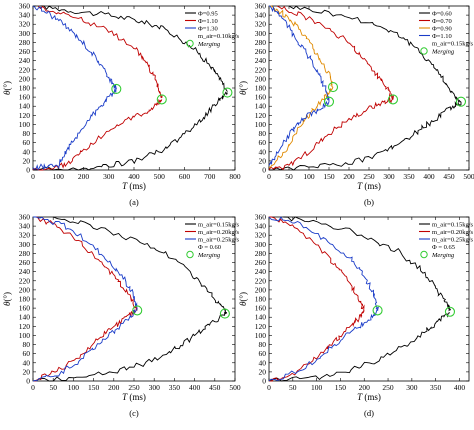 Image resolution: width=474 pixels, height=430 pixels. Describe the element at coordinates (25, 262) in the screenshot. I see `y-tick-label: 260` at that location.